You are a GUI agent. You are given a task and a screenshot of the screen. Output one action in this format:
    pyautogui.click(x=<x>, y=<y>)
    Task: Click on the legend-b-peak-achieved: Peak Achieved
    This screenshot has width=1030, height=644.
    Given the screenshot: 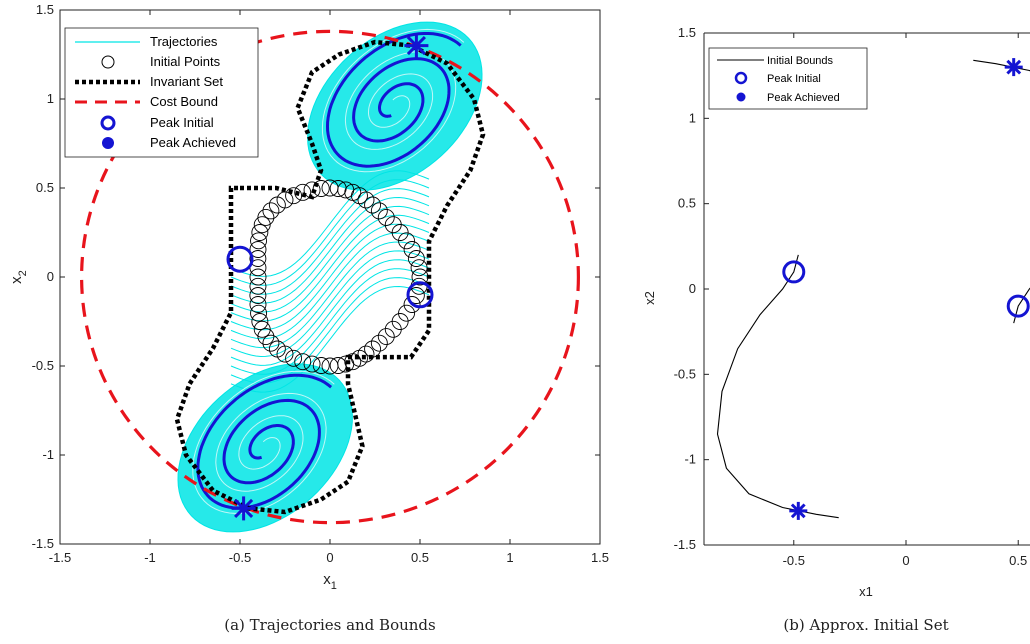 What is the action you would take?
    pyautogui.click(x=803, y=98)
    